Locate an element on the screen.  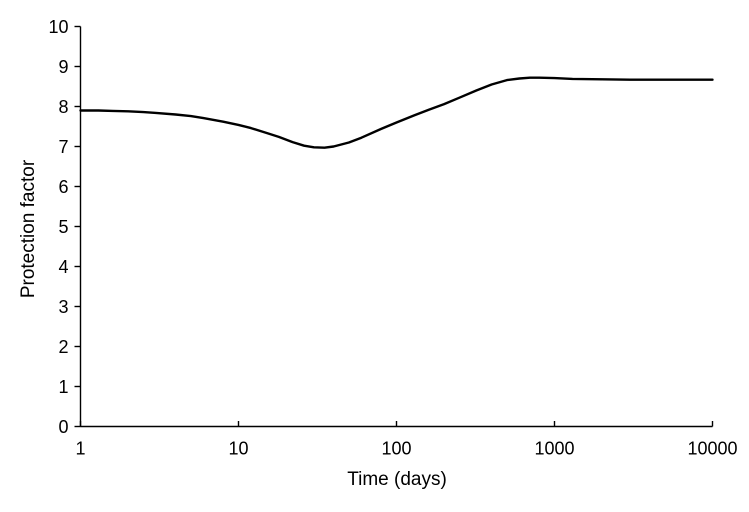
y-tick-label: 3 is located at coordinates (63, 307).